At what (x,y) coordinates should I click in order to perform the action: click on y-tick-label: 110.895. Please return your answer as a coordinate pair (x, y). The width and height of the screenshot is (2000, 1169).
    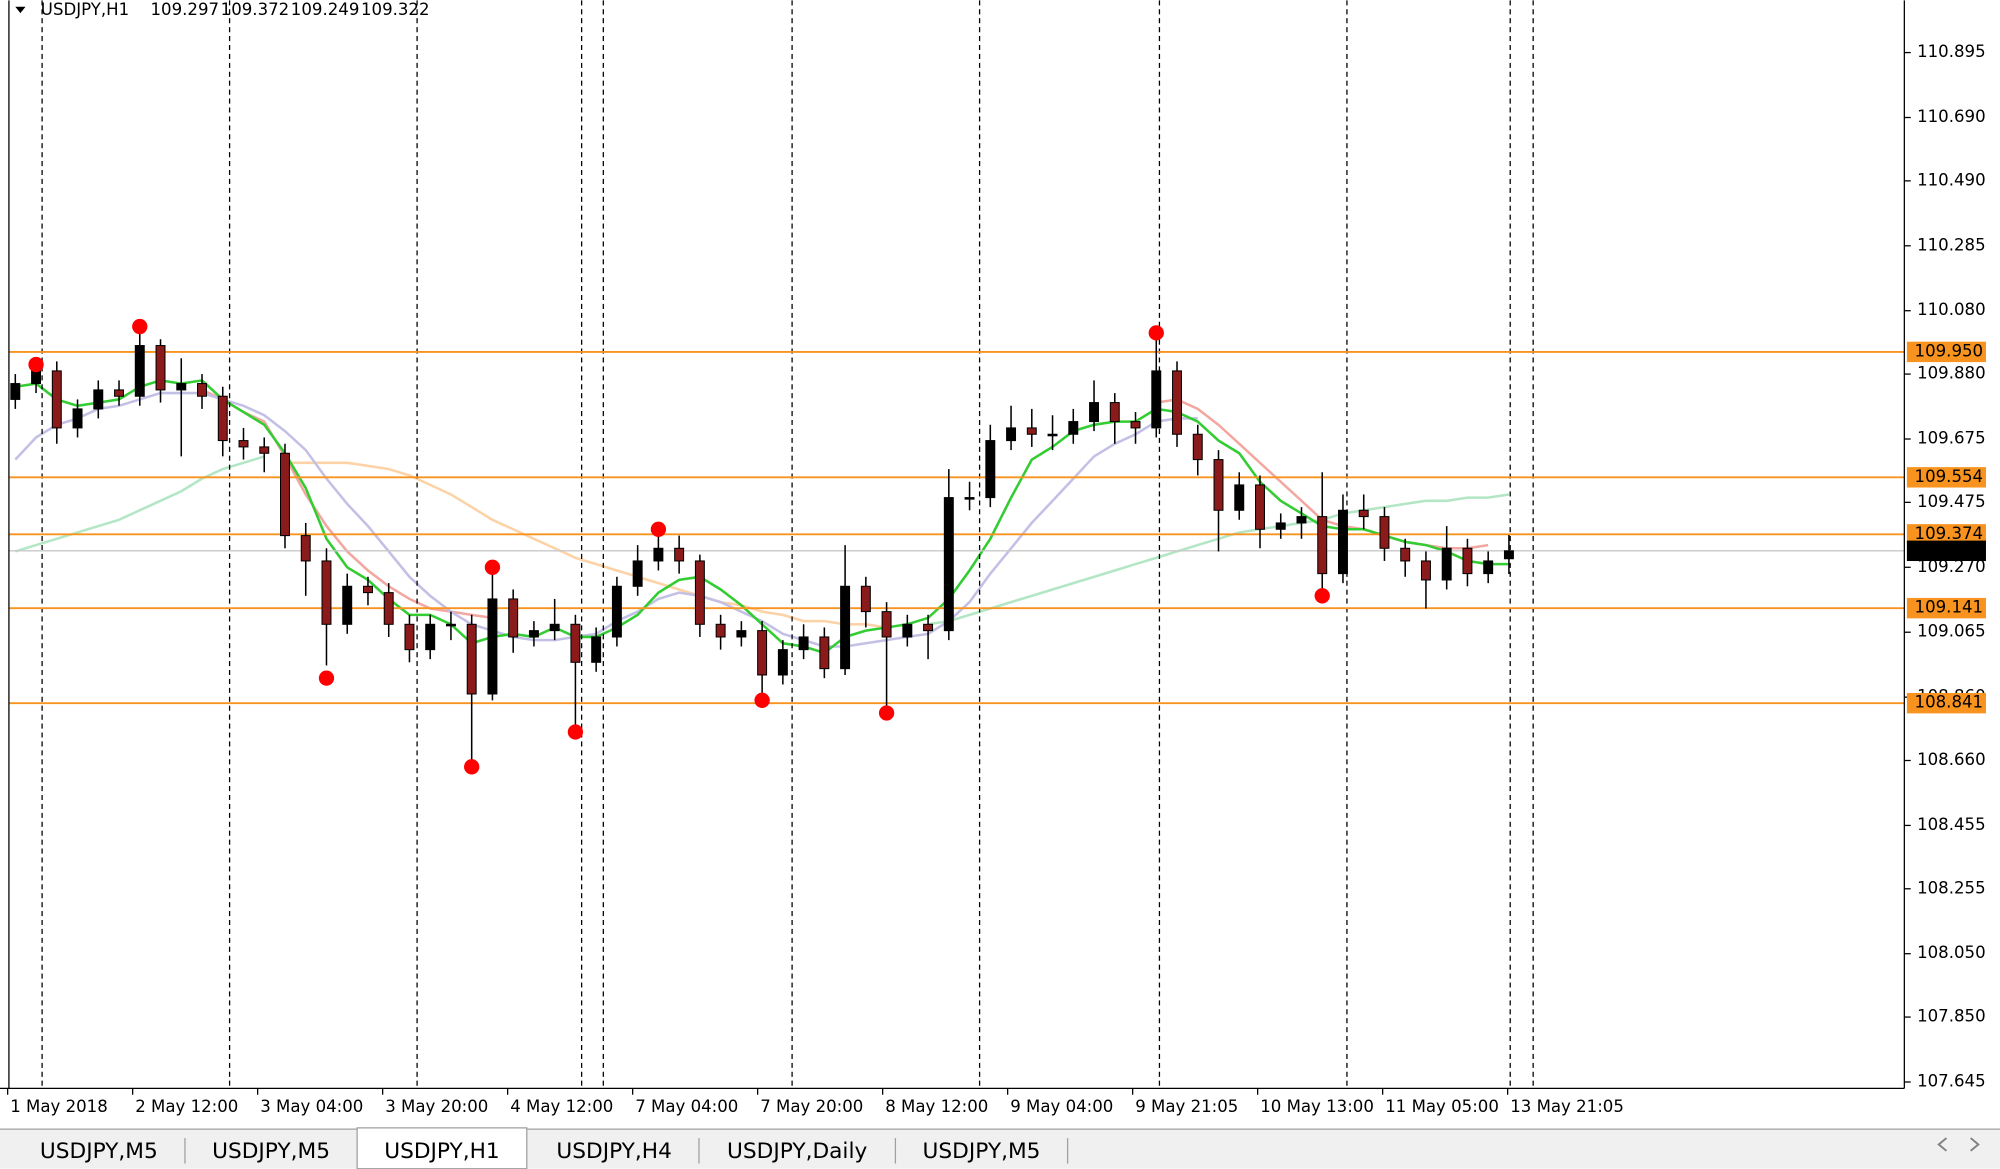
    Looking at the image, I should click on (1951, 51).